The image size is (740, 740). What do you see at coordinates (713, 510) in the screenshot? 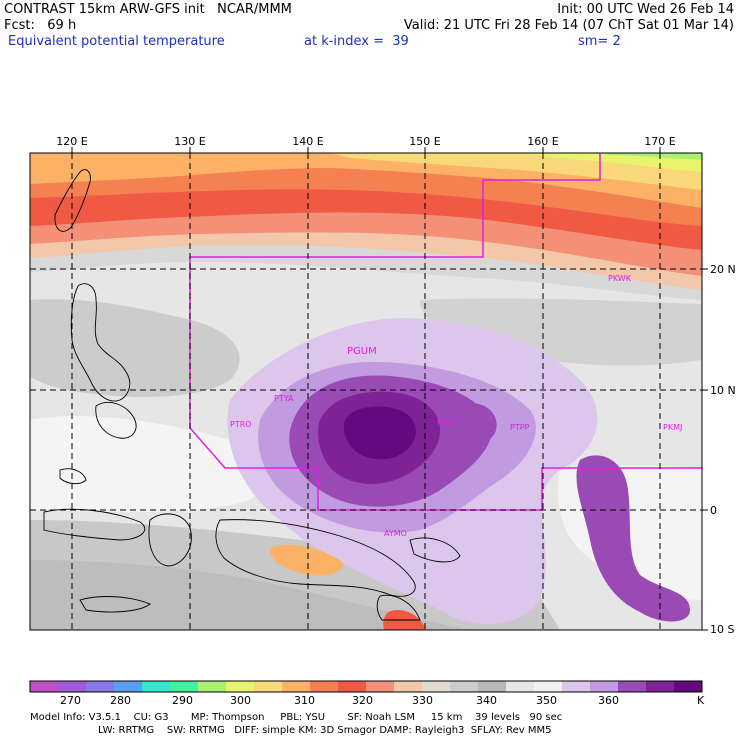
I see `lat-label-0: 0` at bounding box center [713, 510].